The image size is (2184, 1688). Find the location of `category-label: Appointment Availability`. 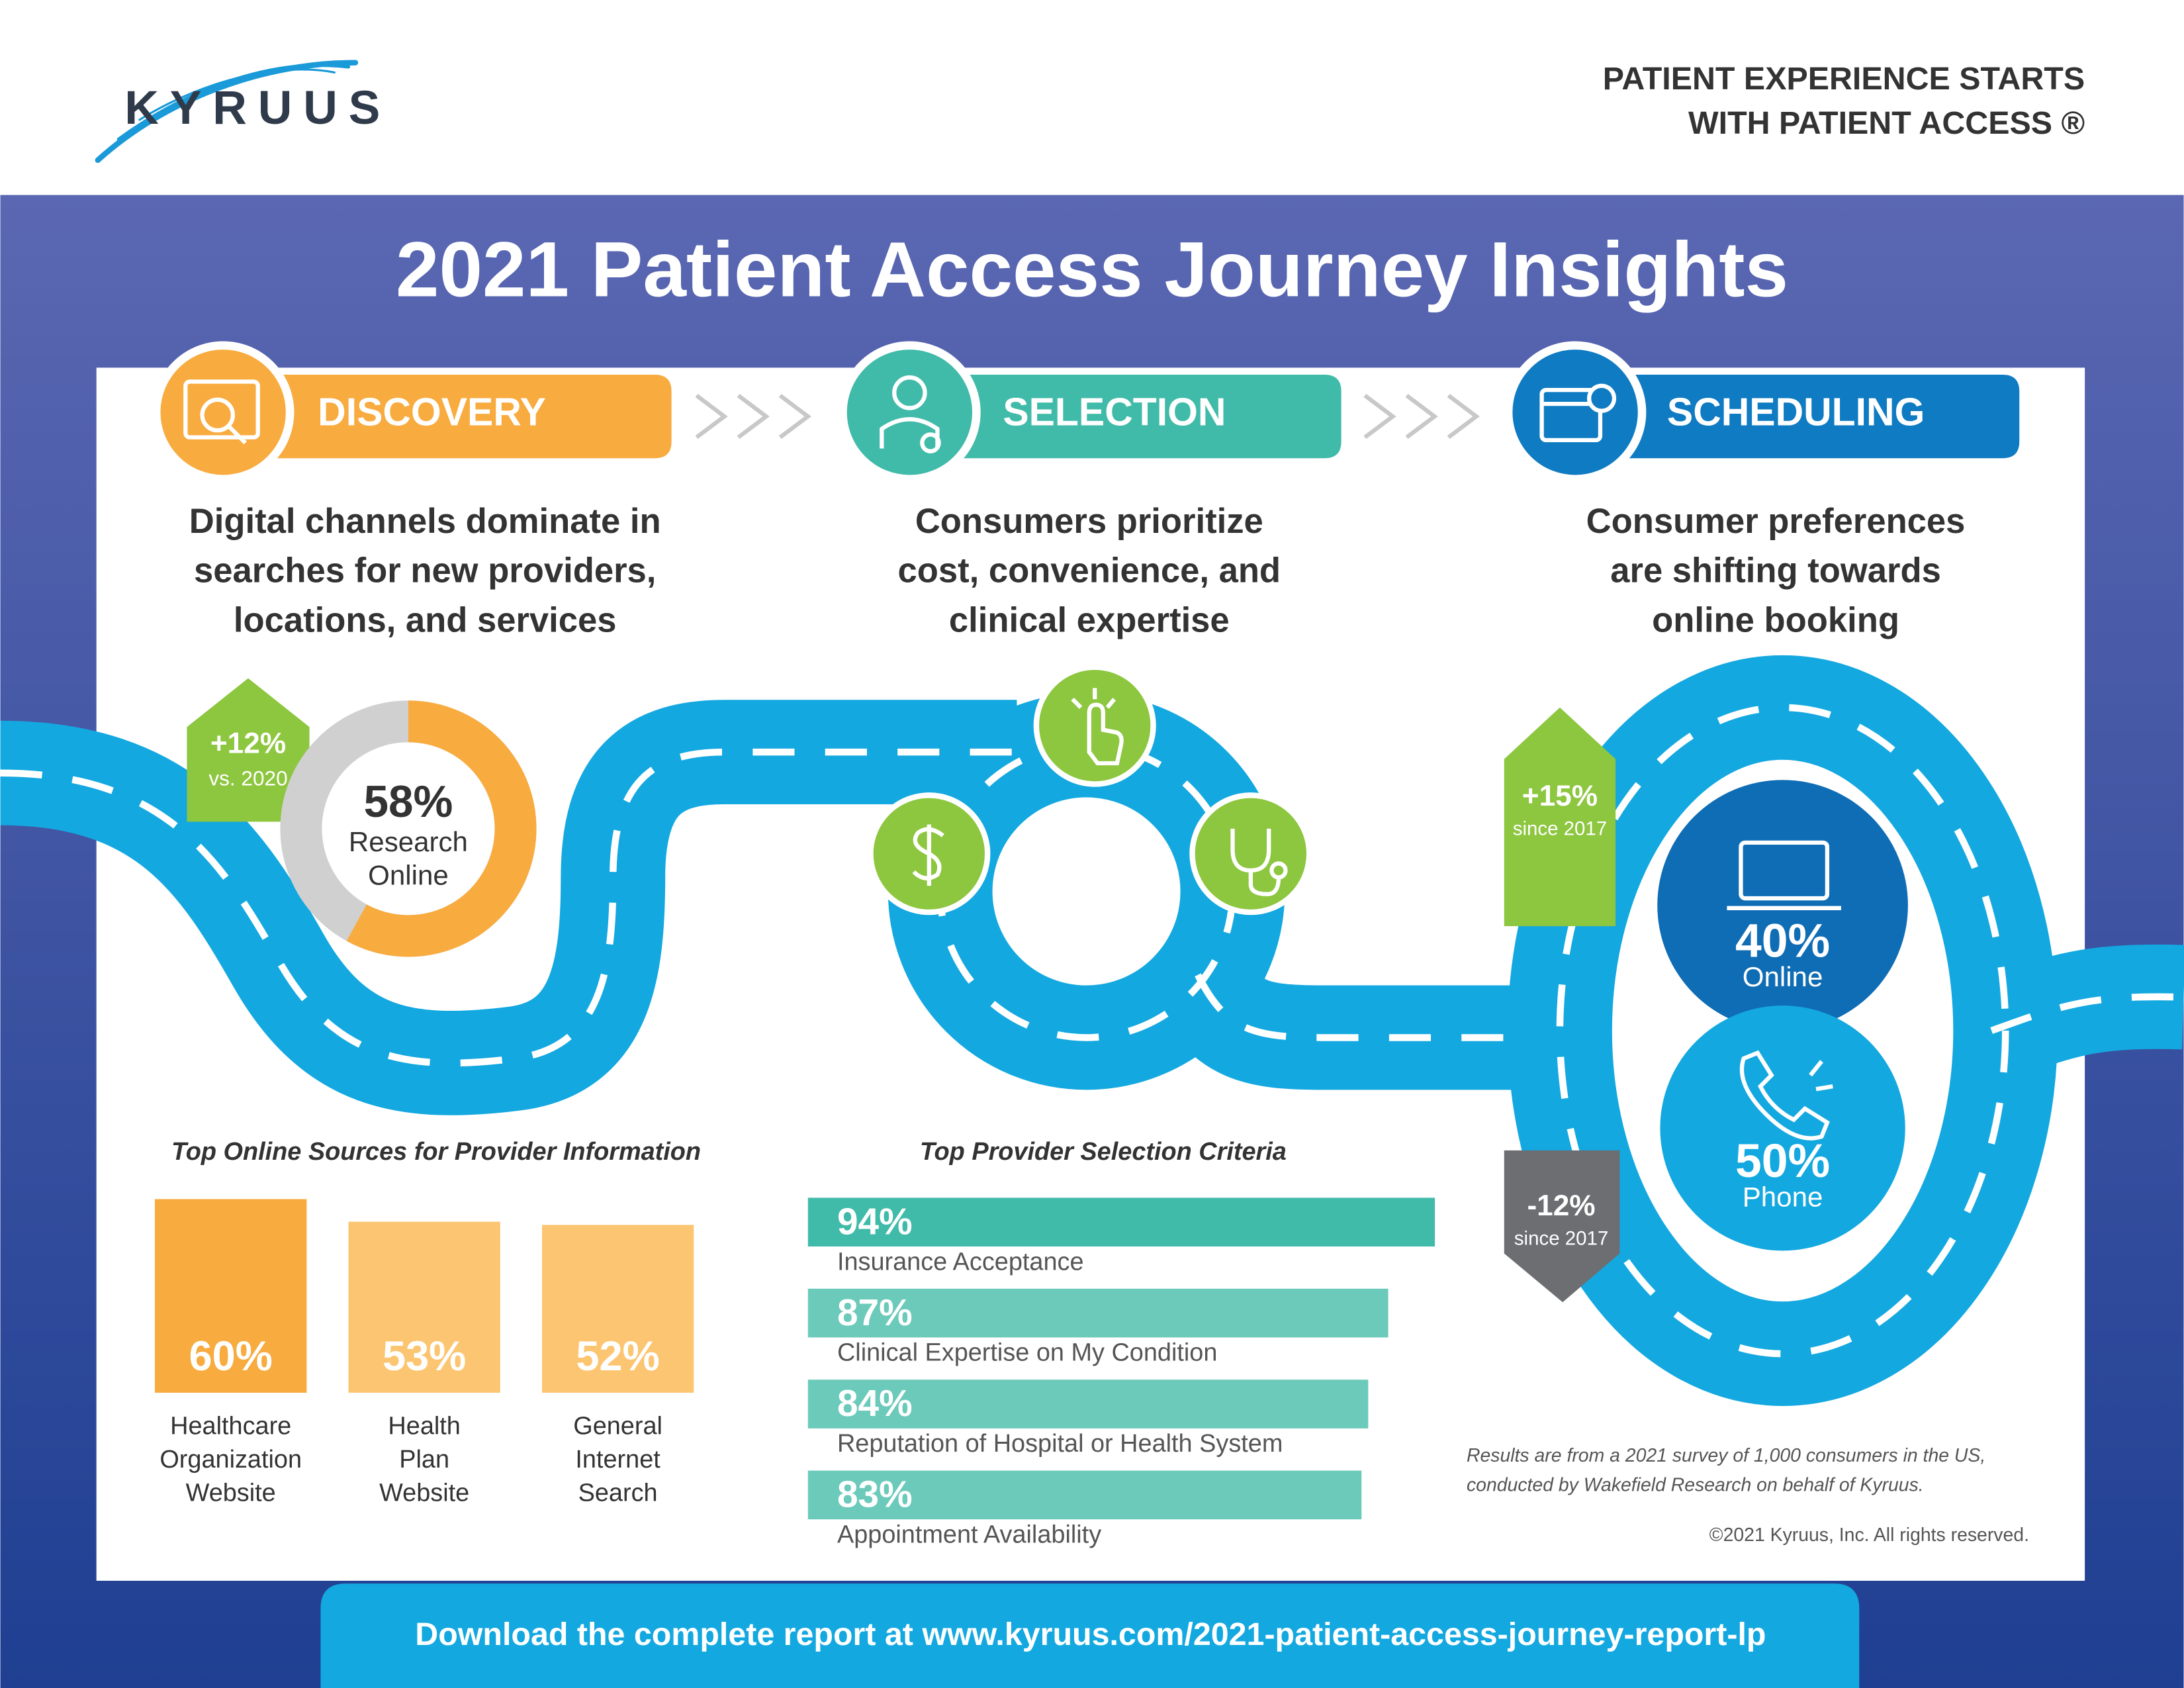

category-label: Appointment Availability is located at coordinates (969, 1534).